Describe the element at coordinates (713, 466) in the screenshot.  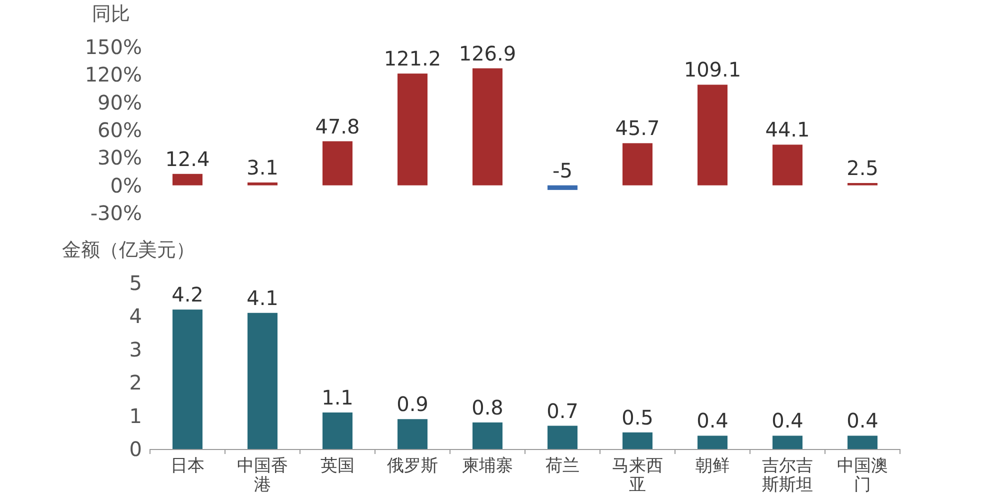
I see `x-tick-label: 朝鲜` at that location.